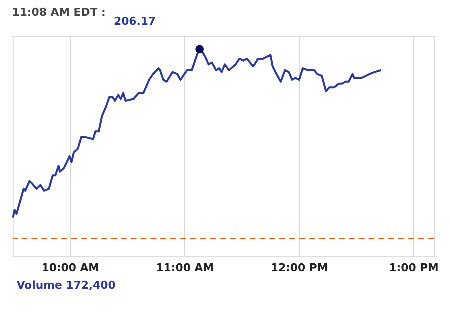  Describe the element at coordinates (71, 267) in the screenshot. I see `x-tick-label: 10:00 AM` at that location.